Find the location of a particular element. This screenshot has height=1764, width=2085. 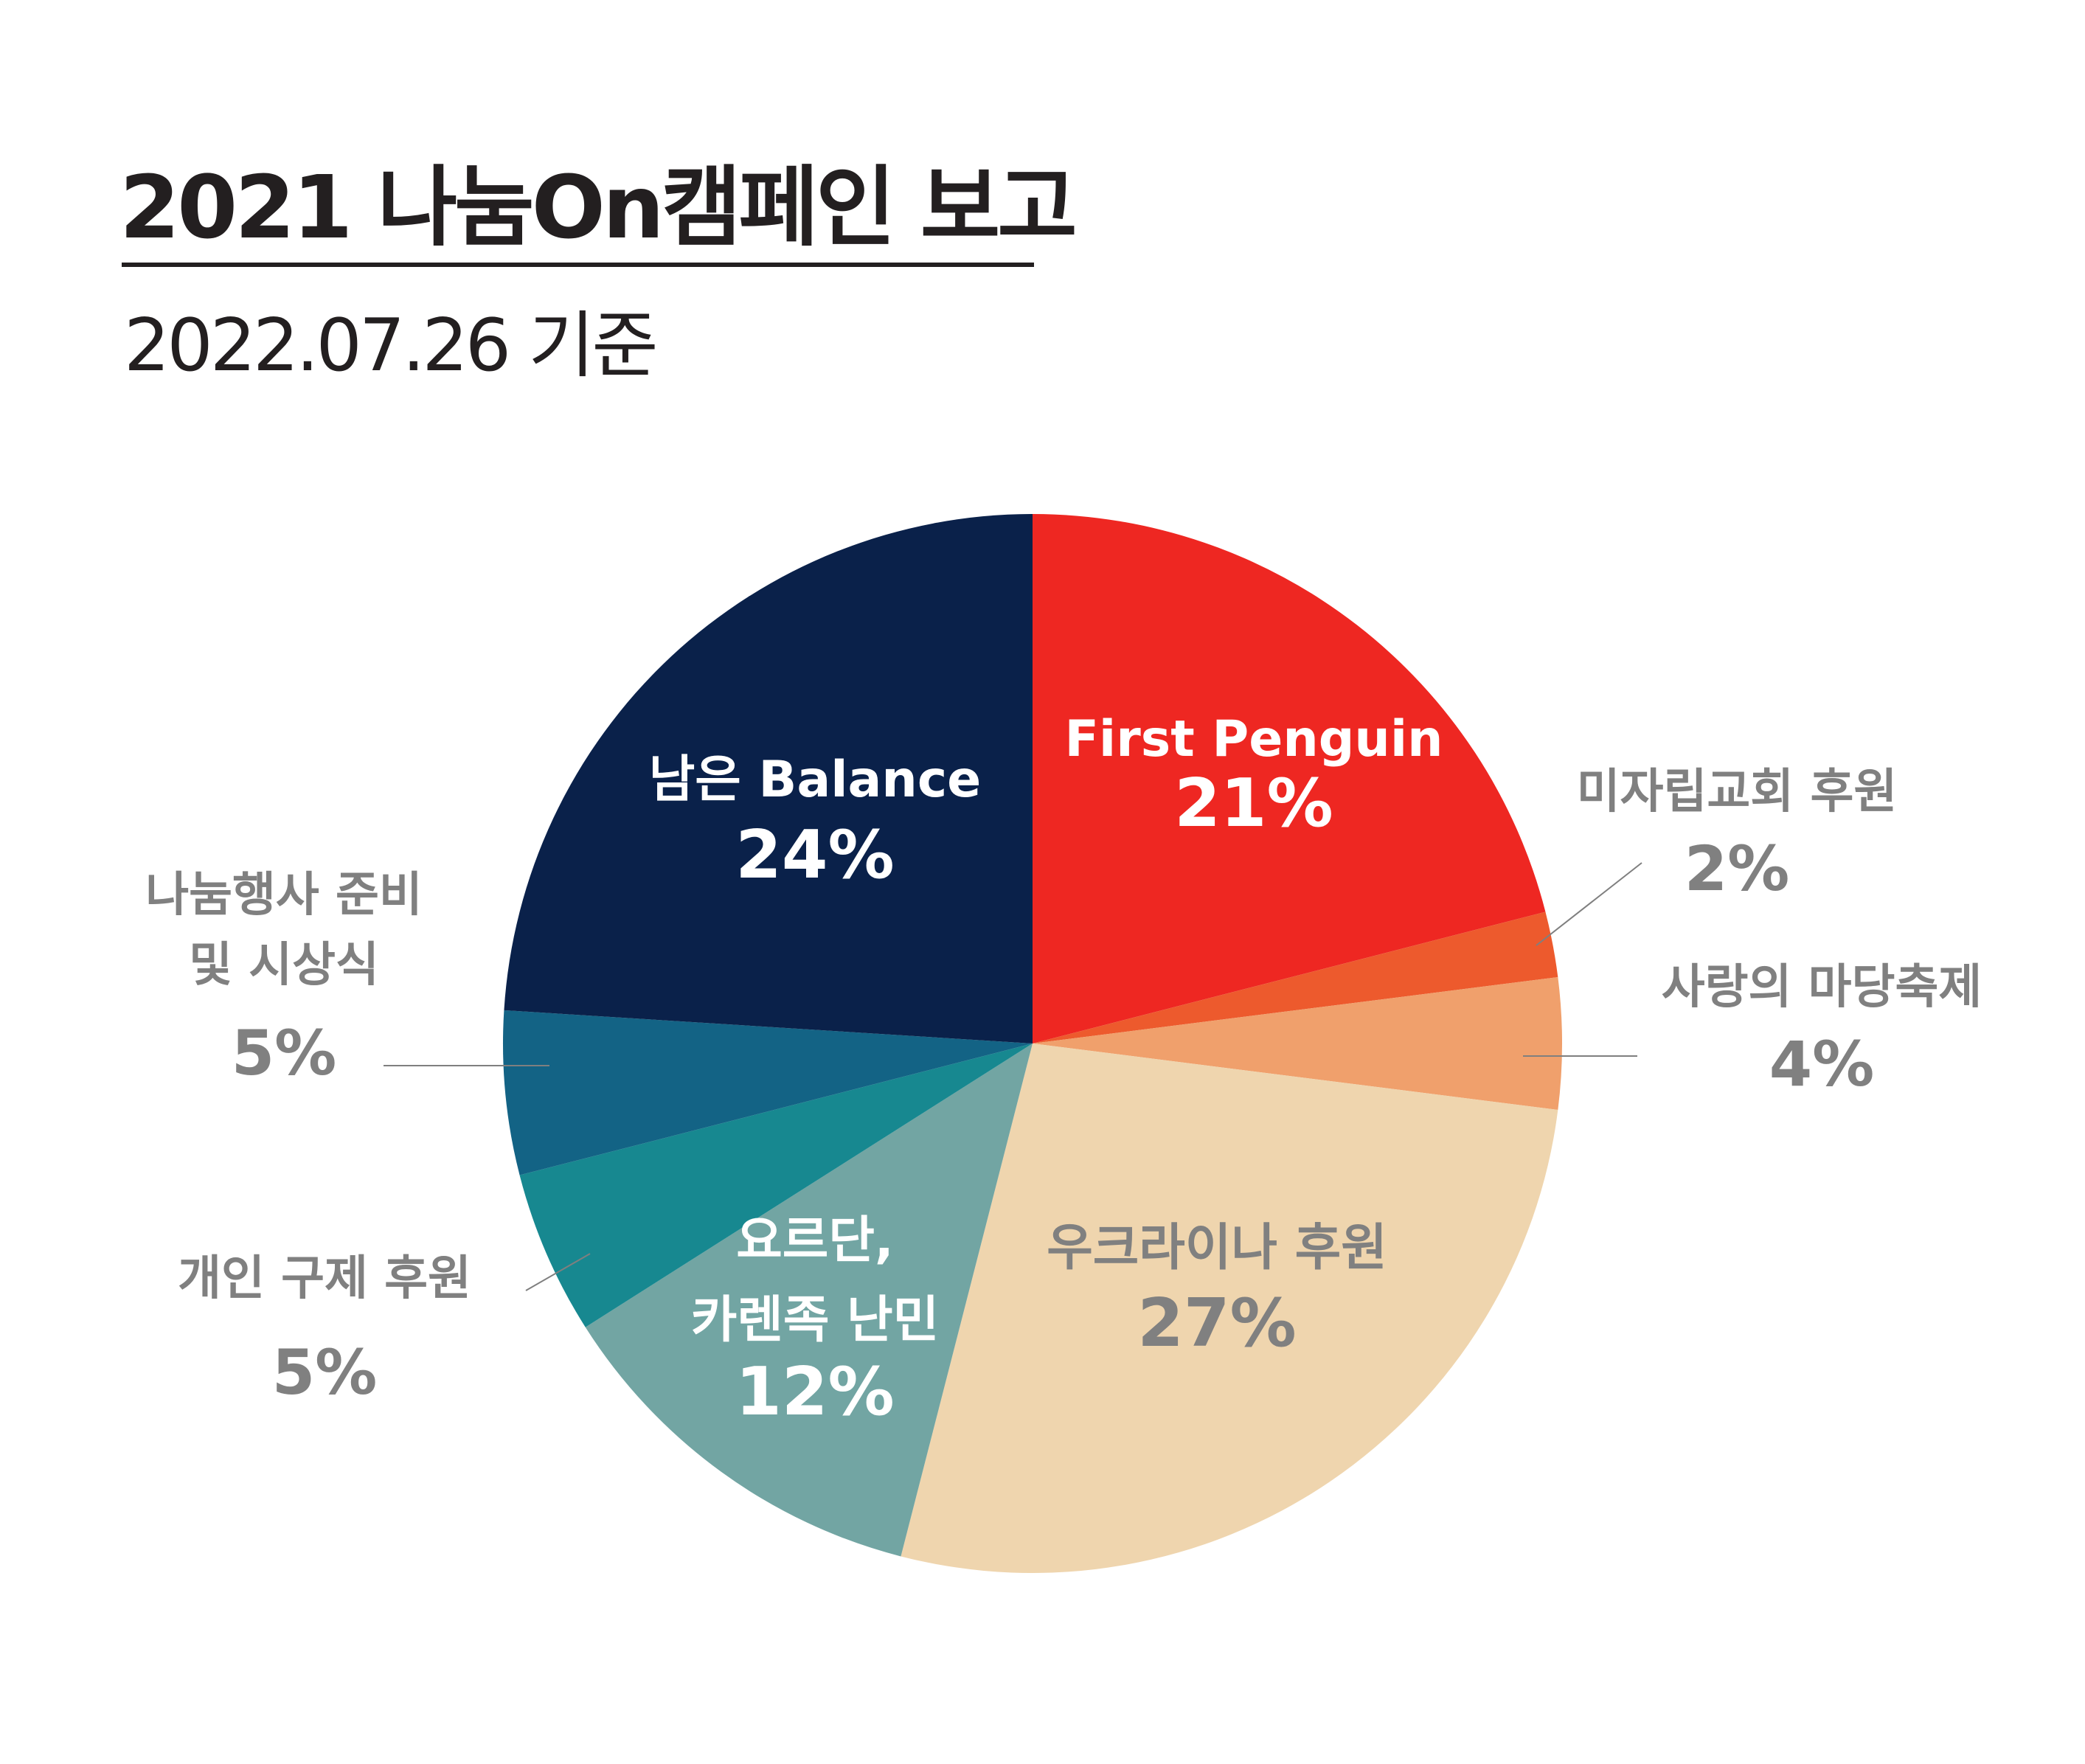

slice-label-우크라이나-후원: 우크라이나 후원 is located at coordinates (1217, 1248).